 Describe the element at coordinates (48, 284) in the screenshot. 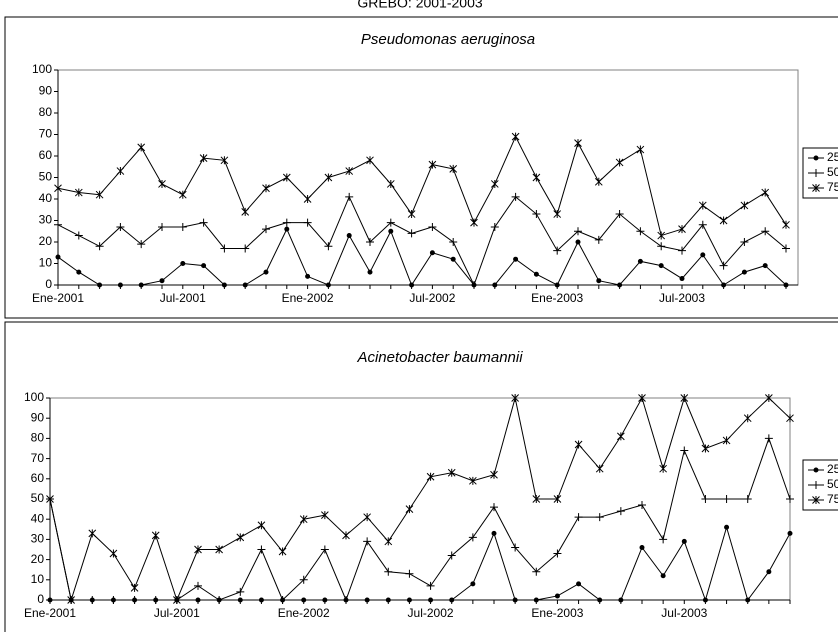

I see `y-tick-label: 0` at that location.